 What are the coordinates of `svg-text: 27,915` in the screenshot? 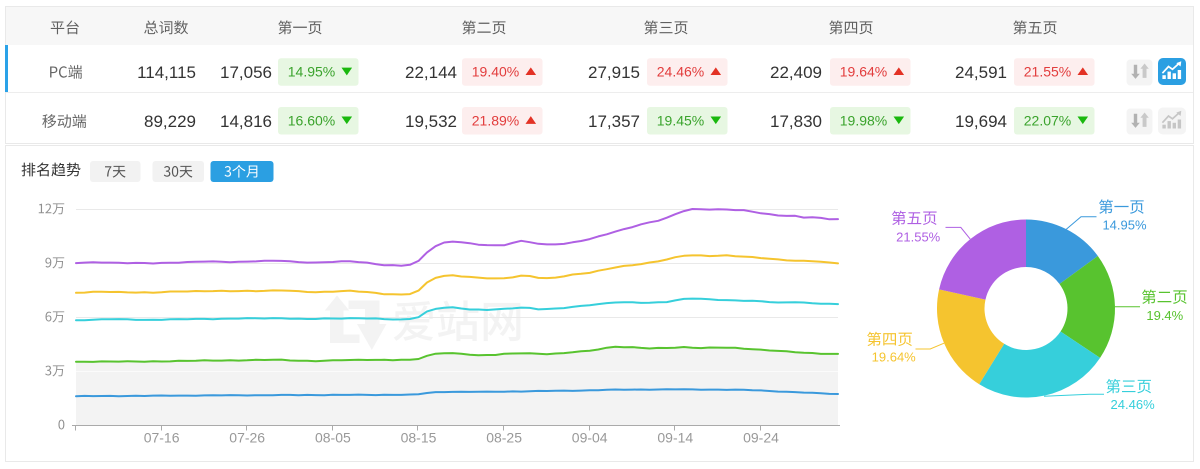 It's located at (614, 72).